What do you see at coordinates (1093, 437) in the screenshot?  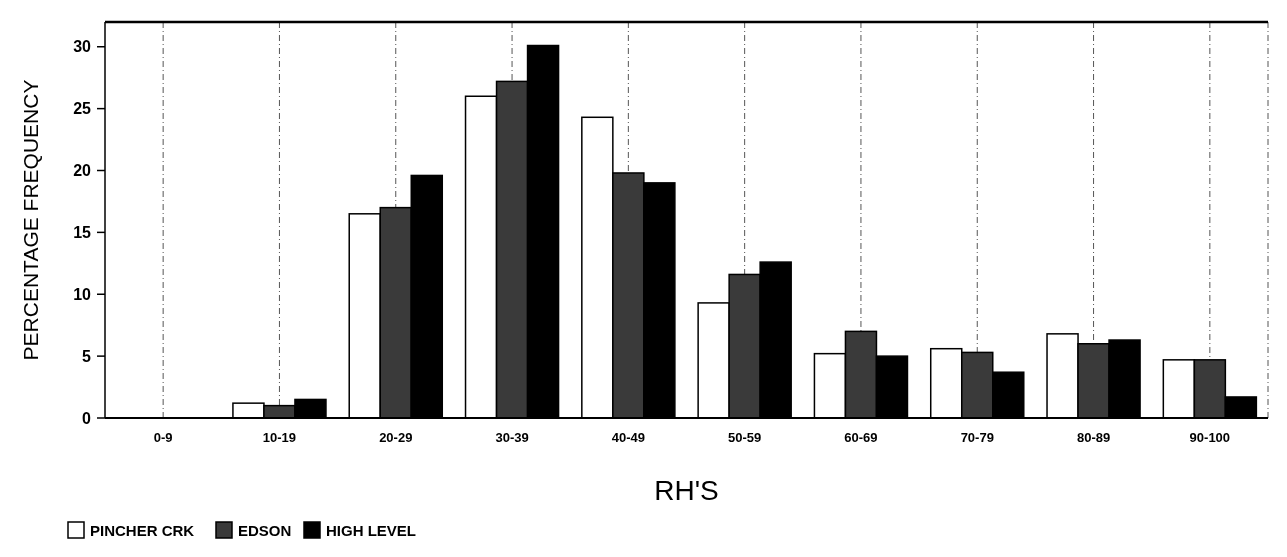 I see `x-tick-label: 80-89` at bounding box center [1093, 437].